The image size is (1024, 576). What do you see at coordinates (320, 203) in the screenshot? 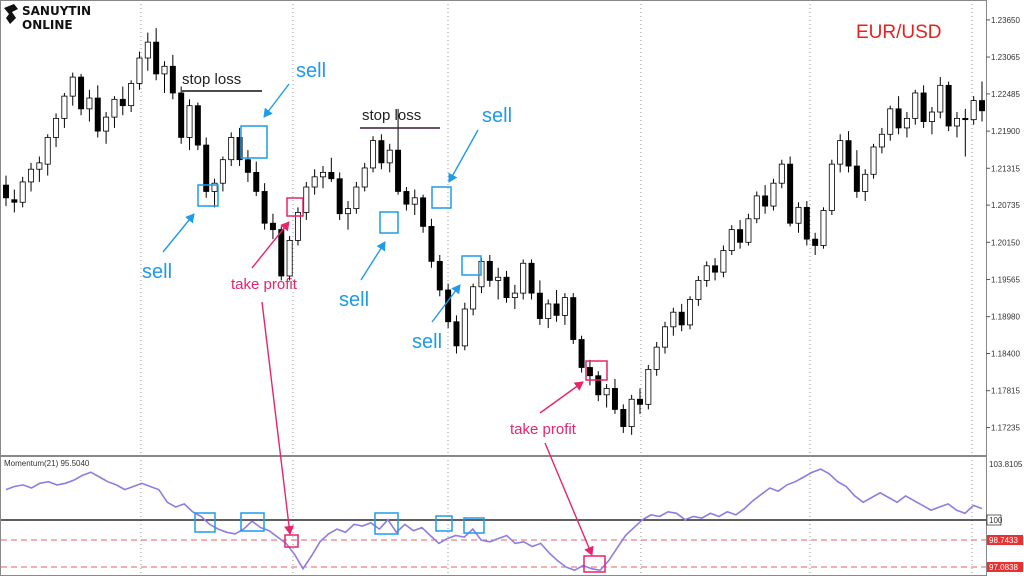
I see `sell-arrows` at bounding box center [320, 203].